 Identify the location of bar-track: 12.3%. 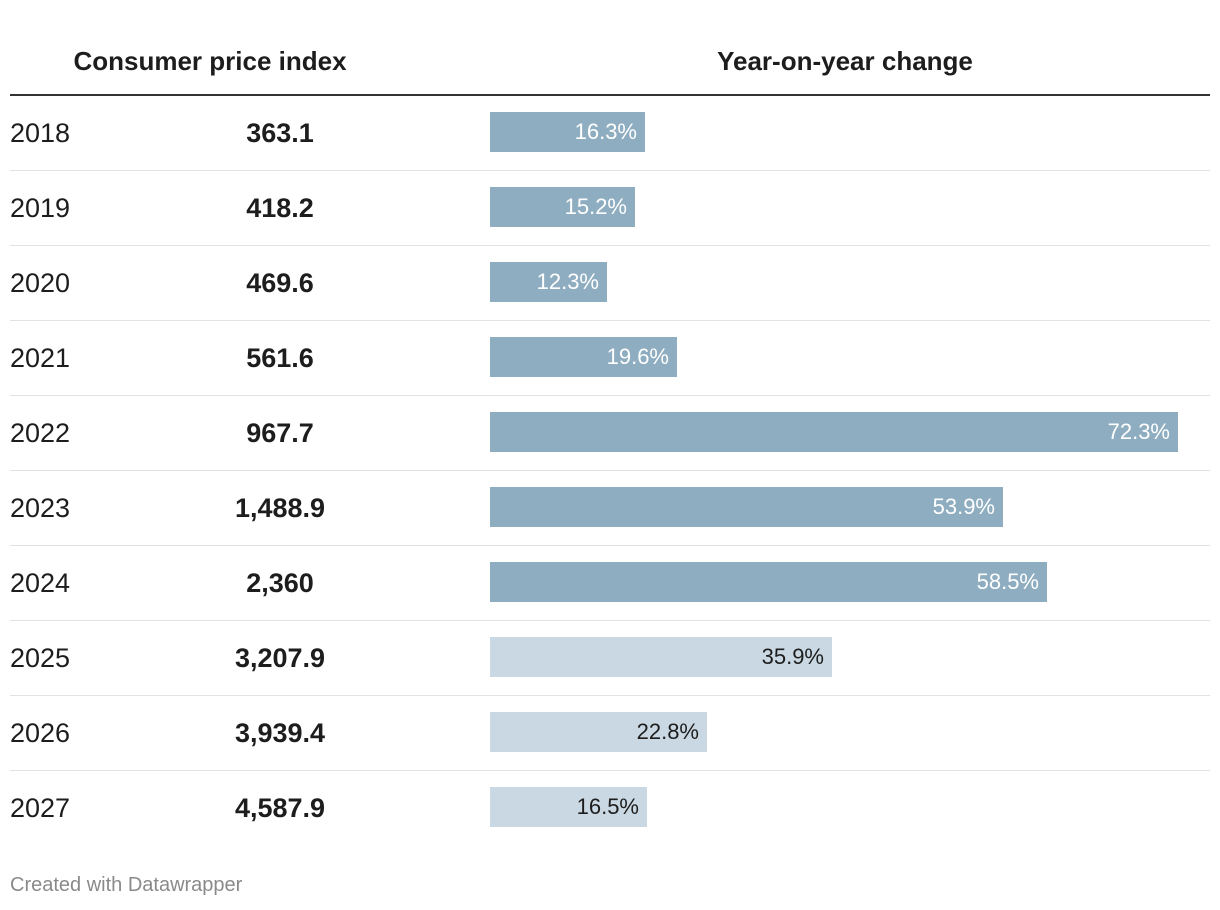
(845, 282).